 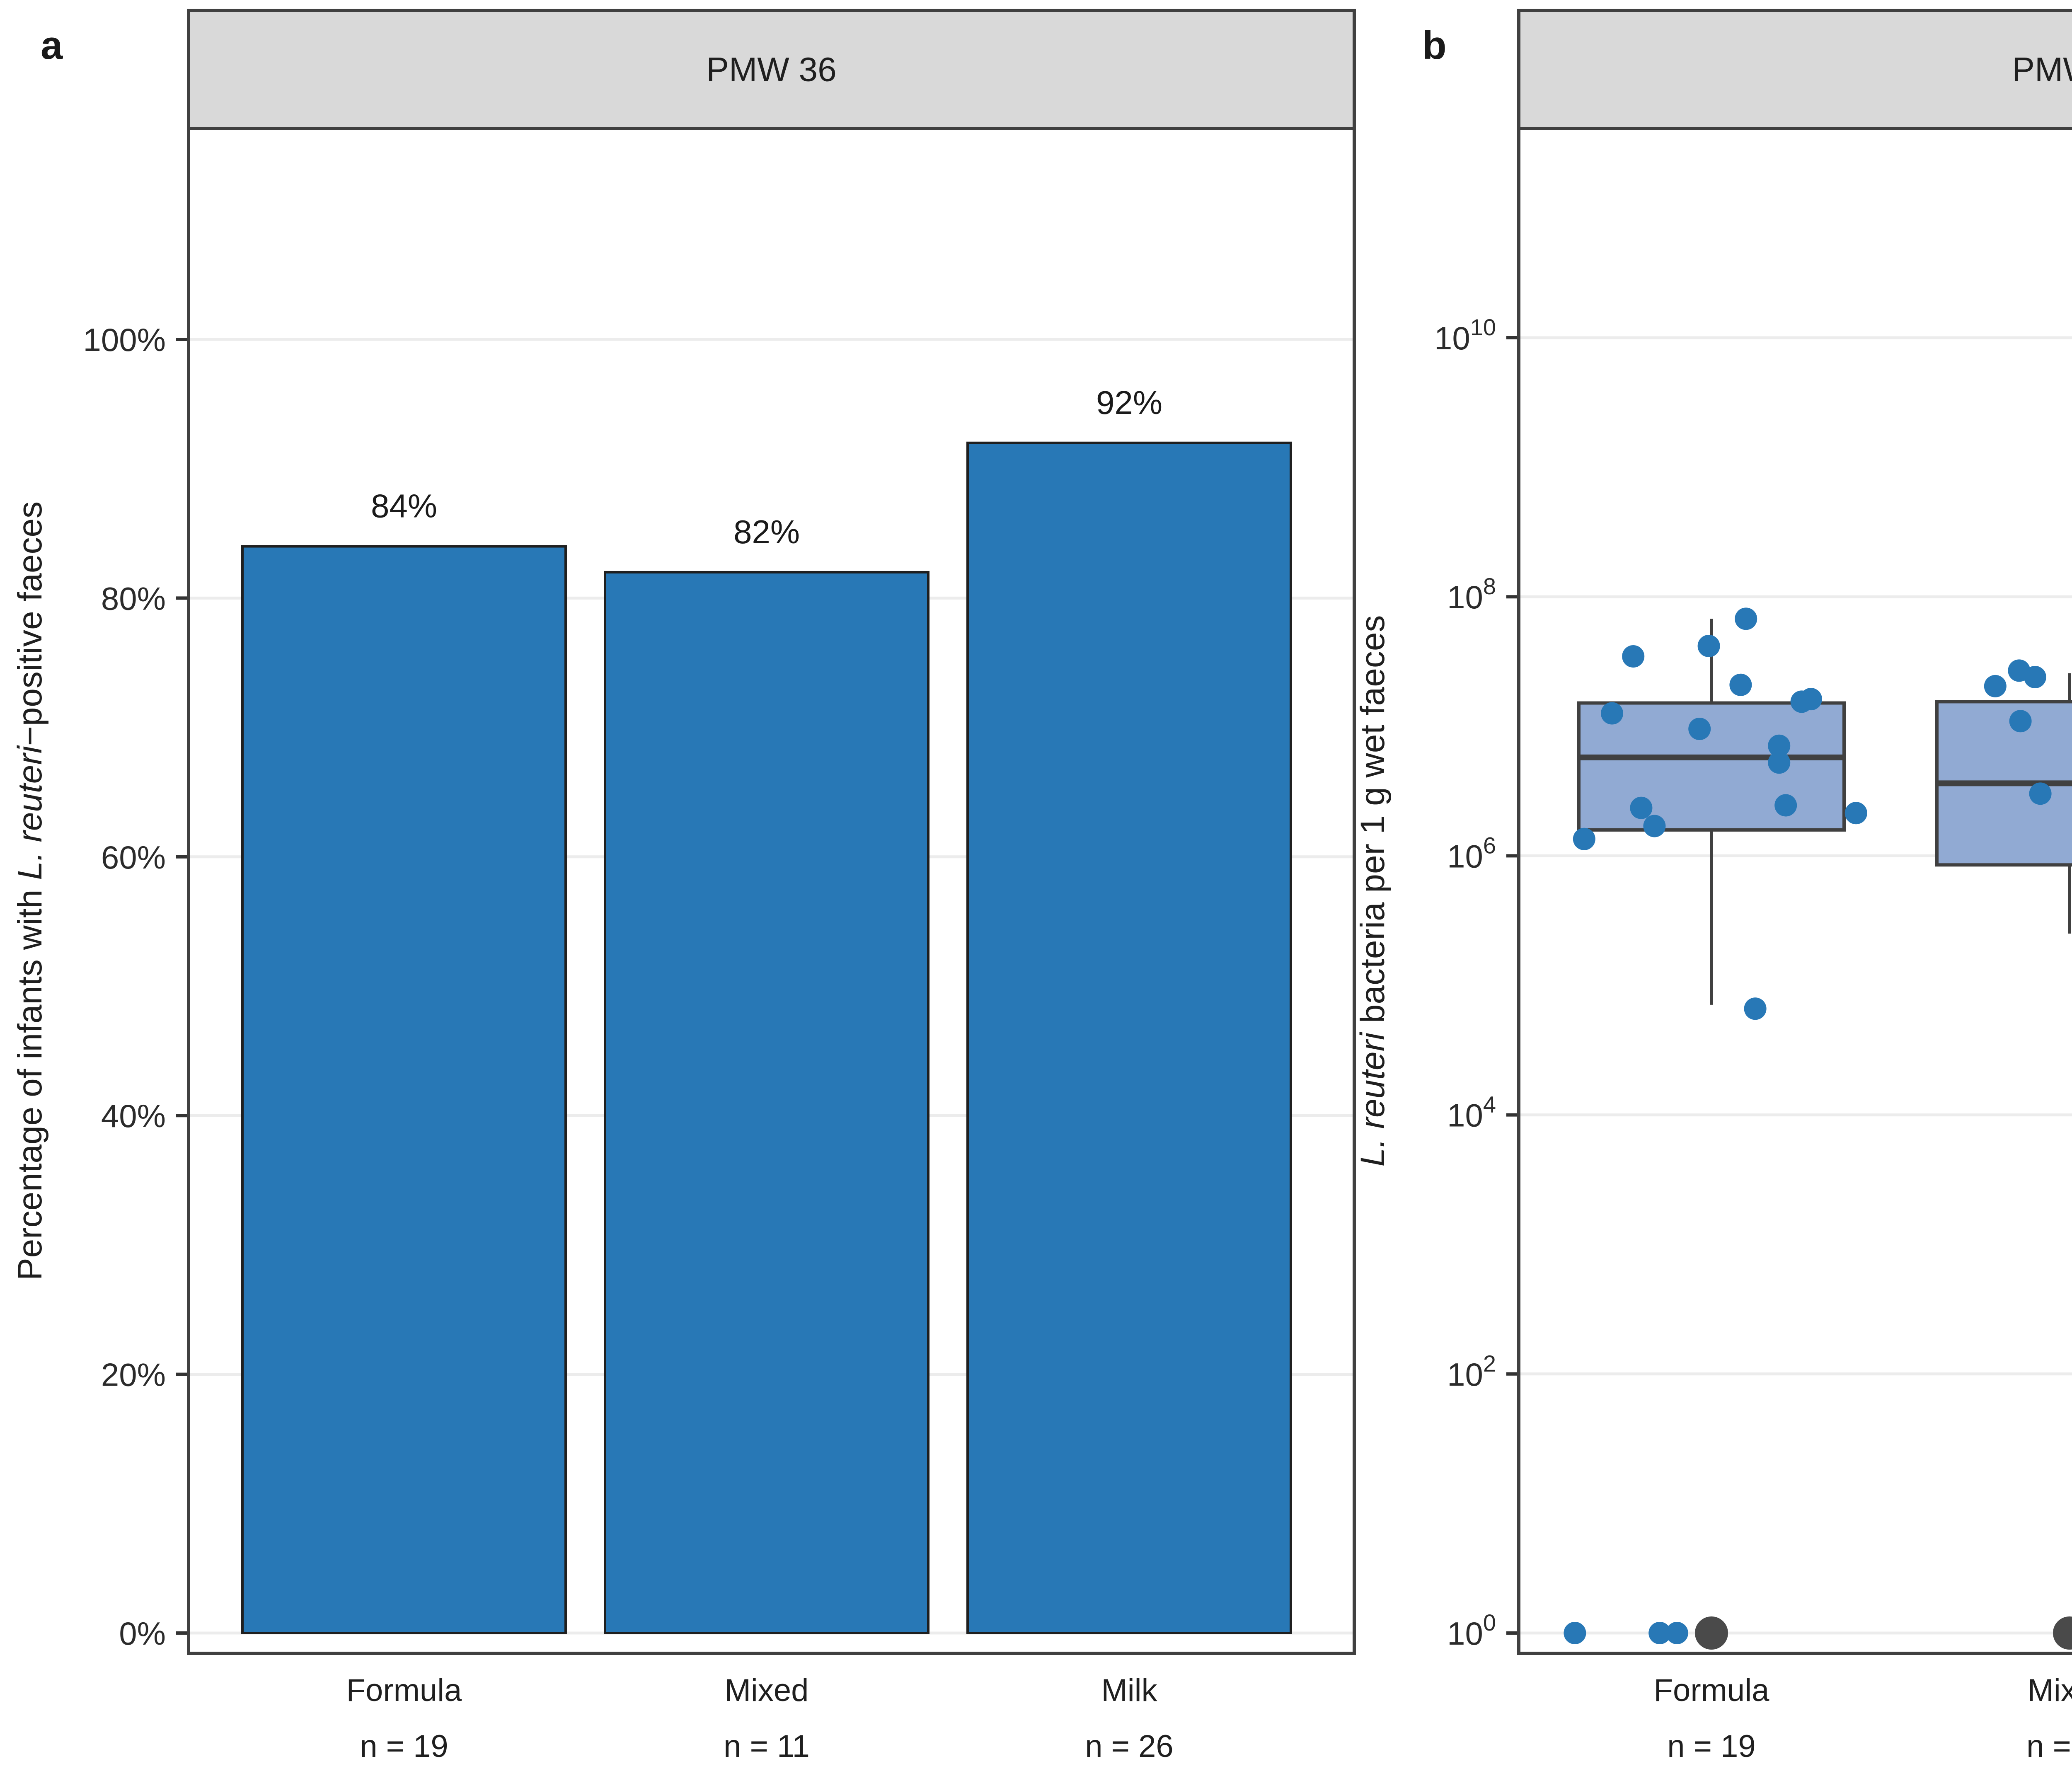 What do you see at coordinates (133, 1116) in the screenshot?
I see `panel-a-y-tick-label: 40%` at bounding box center [133, 1116].